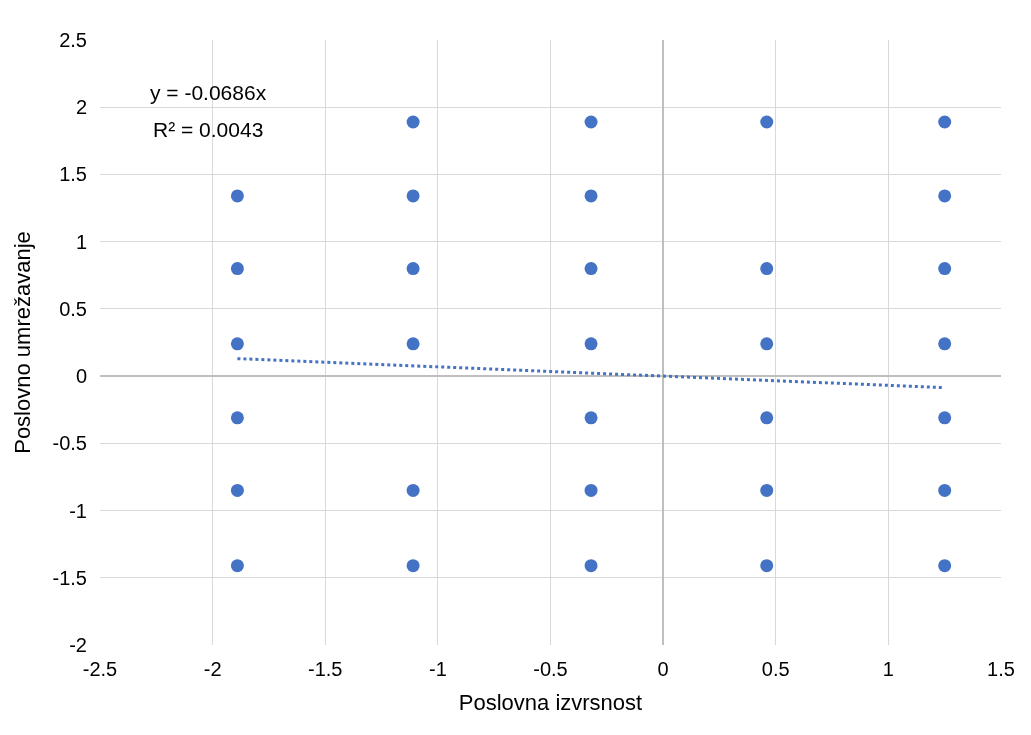 Image resolution: width=1031 pixels, height=735 pixels. What do you see at coordinates (73, 40) in the screenshot?
I see `y-tick-label: 2.5` at bounding box center [73, 40].